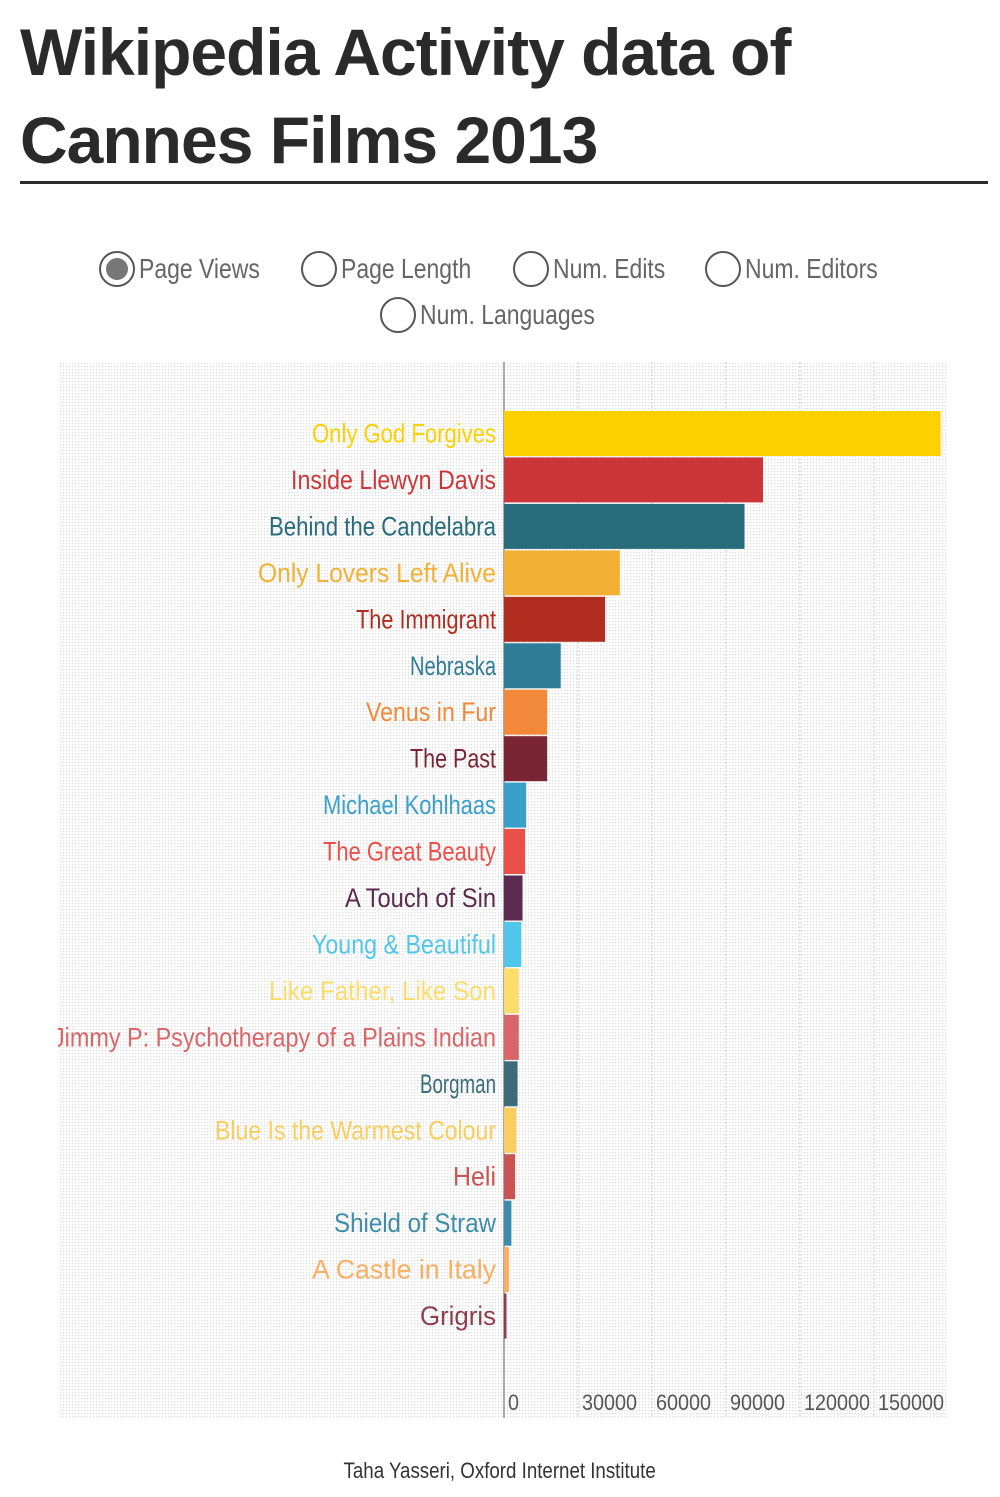 The width and height of the screenshot is (1000, 1497). I want to click on category-label: Shield of Straw, so click(415, 1223).